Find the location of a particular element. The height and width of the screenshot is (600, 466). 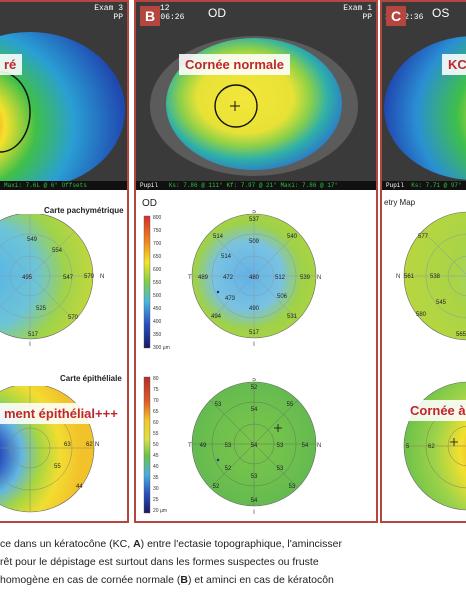

k-values-c: Ks: 7.71 @ 97° is located at coordinates (436, 185).